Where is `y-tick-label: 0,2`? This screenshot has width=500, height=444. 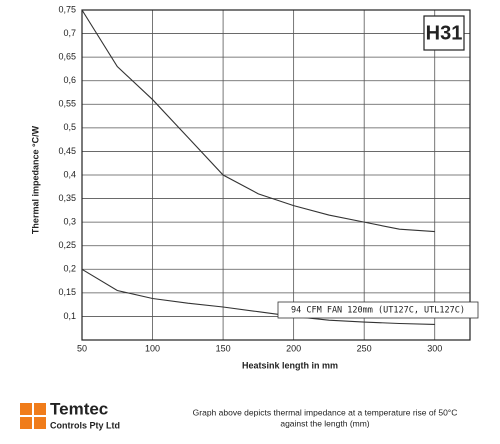
y-tick-label: 0,2 is located at coordinates (69, 269).